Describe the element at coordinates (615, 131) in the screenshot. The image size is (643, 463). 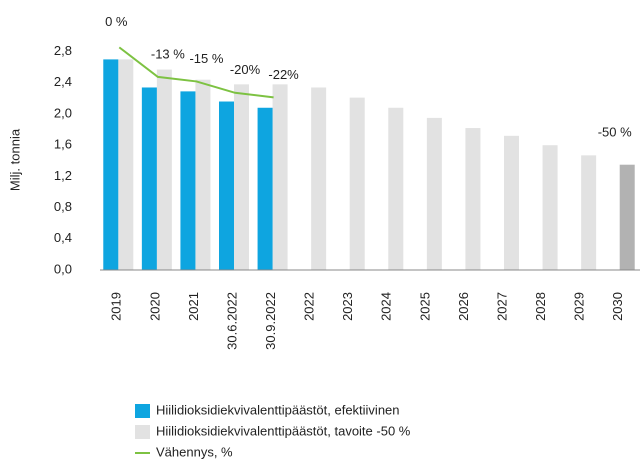
I see `annotation: -50 %` at that location.